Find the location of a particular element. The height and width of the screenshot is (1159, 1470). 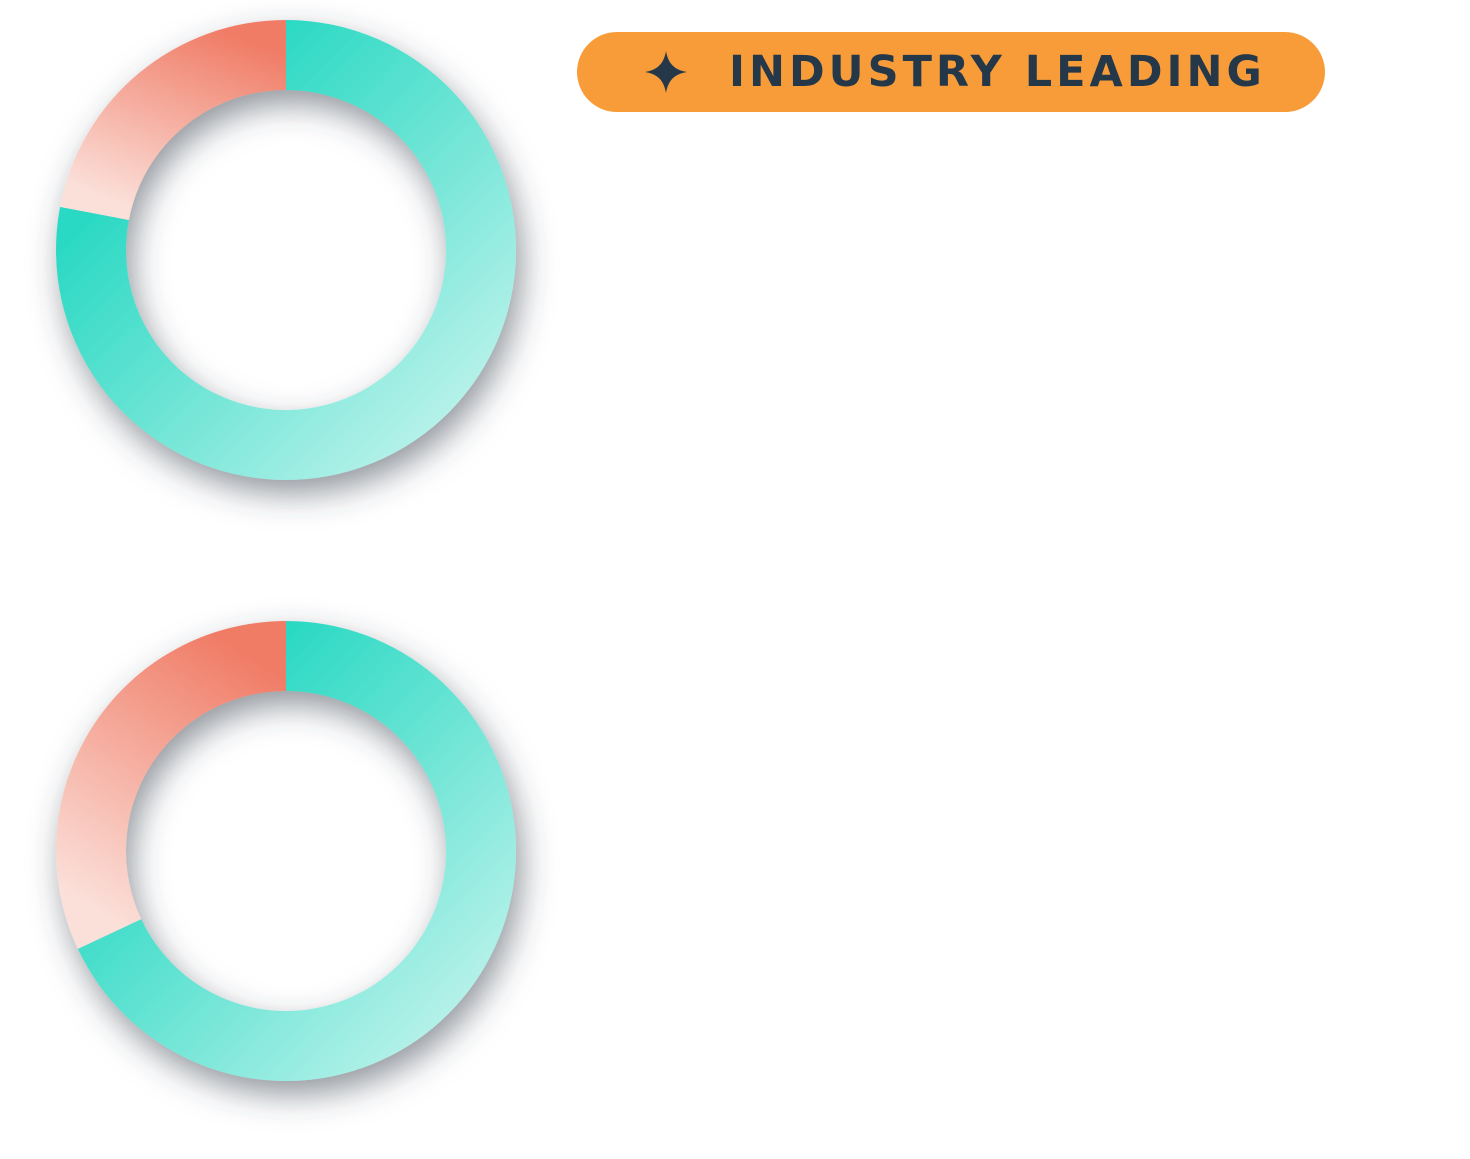

industry-leading-badge: INDUSTRY LEADING is located at coordinates (951, 72).